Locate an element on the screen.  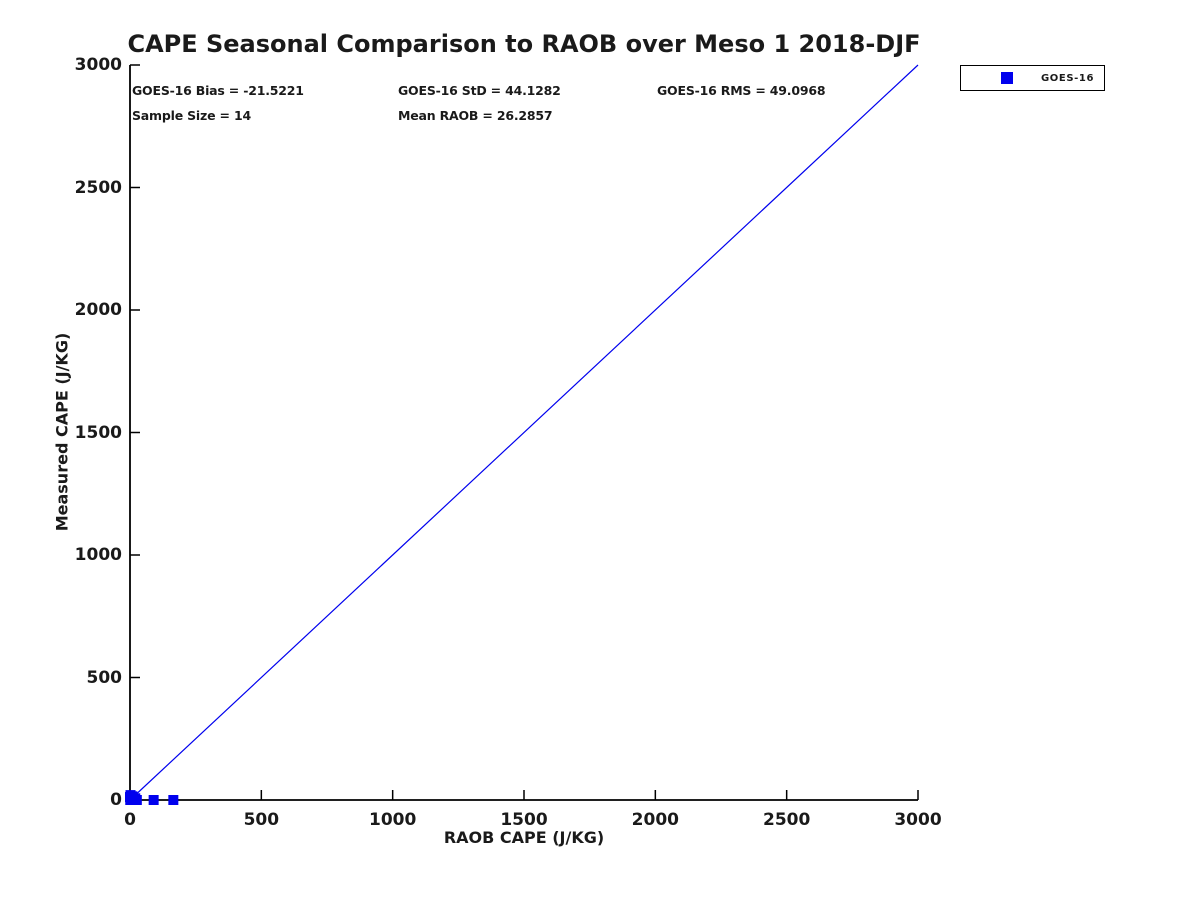
y-tick-label: 500 is located at coordinates (104, 677).